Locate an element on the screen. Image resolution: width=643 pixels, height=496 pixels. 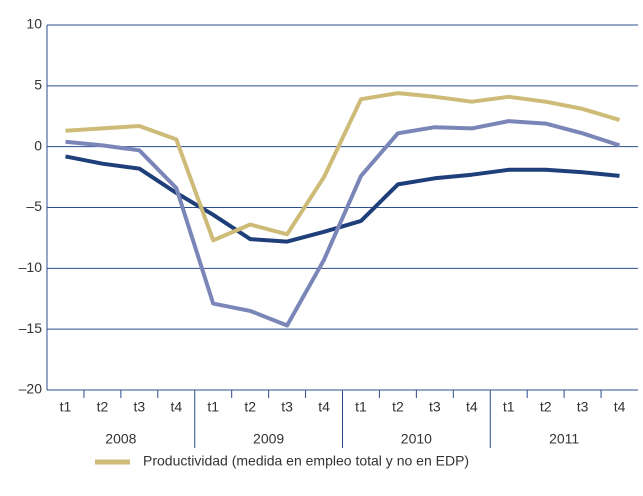
y-tick-label: –5 is located at coordinates (34, 206).